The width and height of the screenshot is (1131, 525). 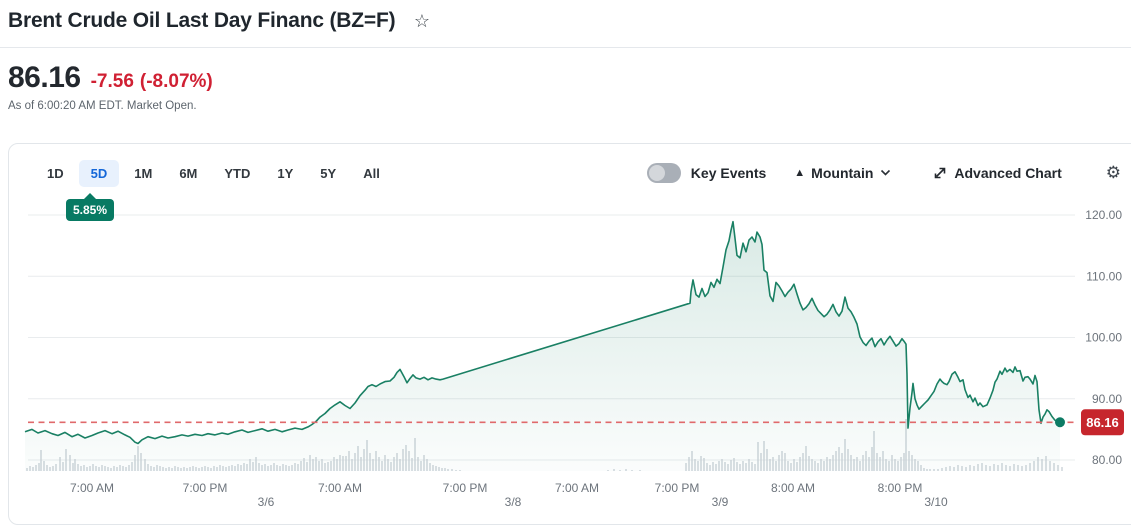 I want to click on toggle-knob, so click(x=656, y=173).